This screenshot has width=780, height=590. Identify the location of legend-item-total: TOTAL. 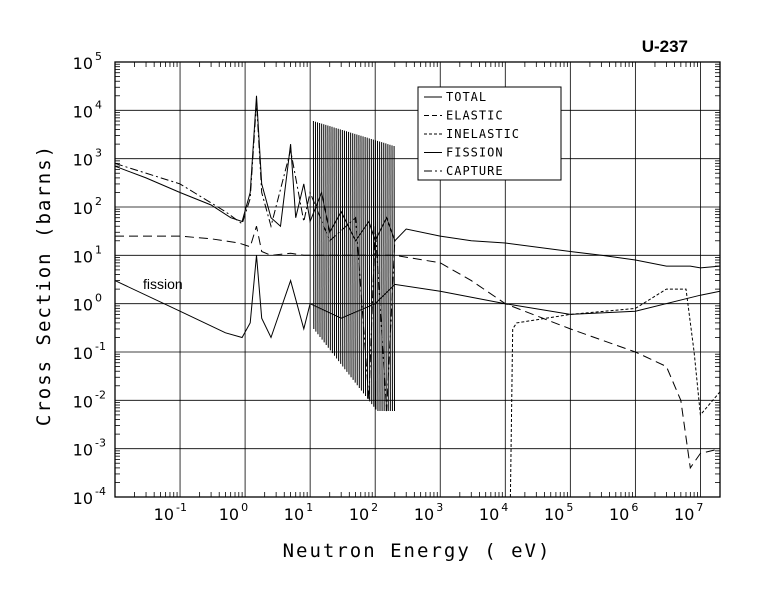
(455, 97).